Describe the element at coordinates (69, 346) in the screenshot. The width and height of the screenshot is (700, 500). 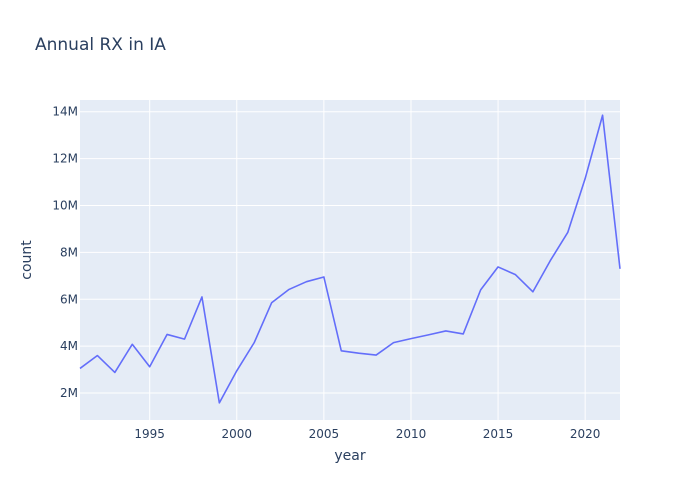
I see `y-tick-label: 4M` at that location.